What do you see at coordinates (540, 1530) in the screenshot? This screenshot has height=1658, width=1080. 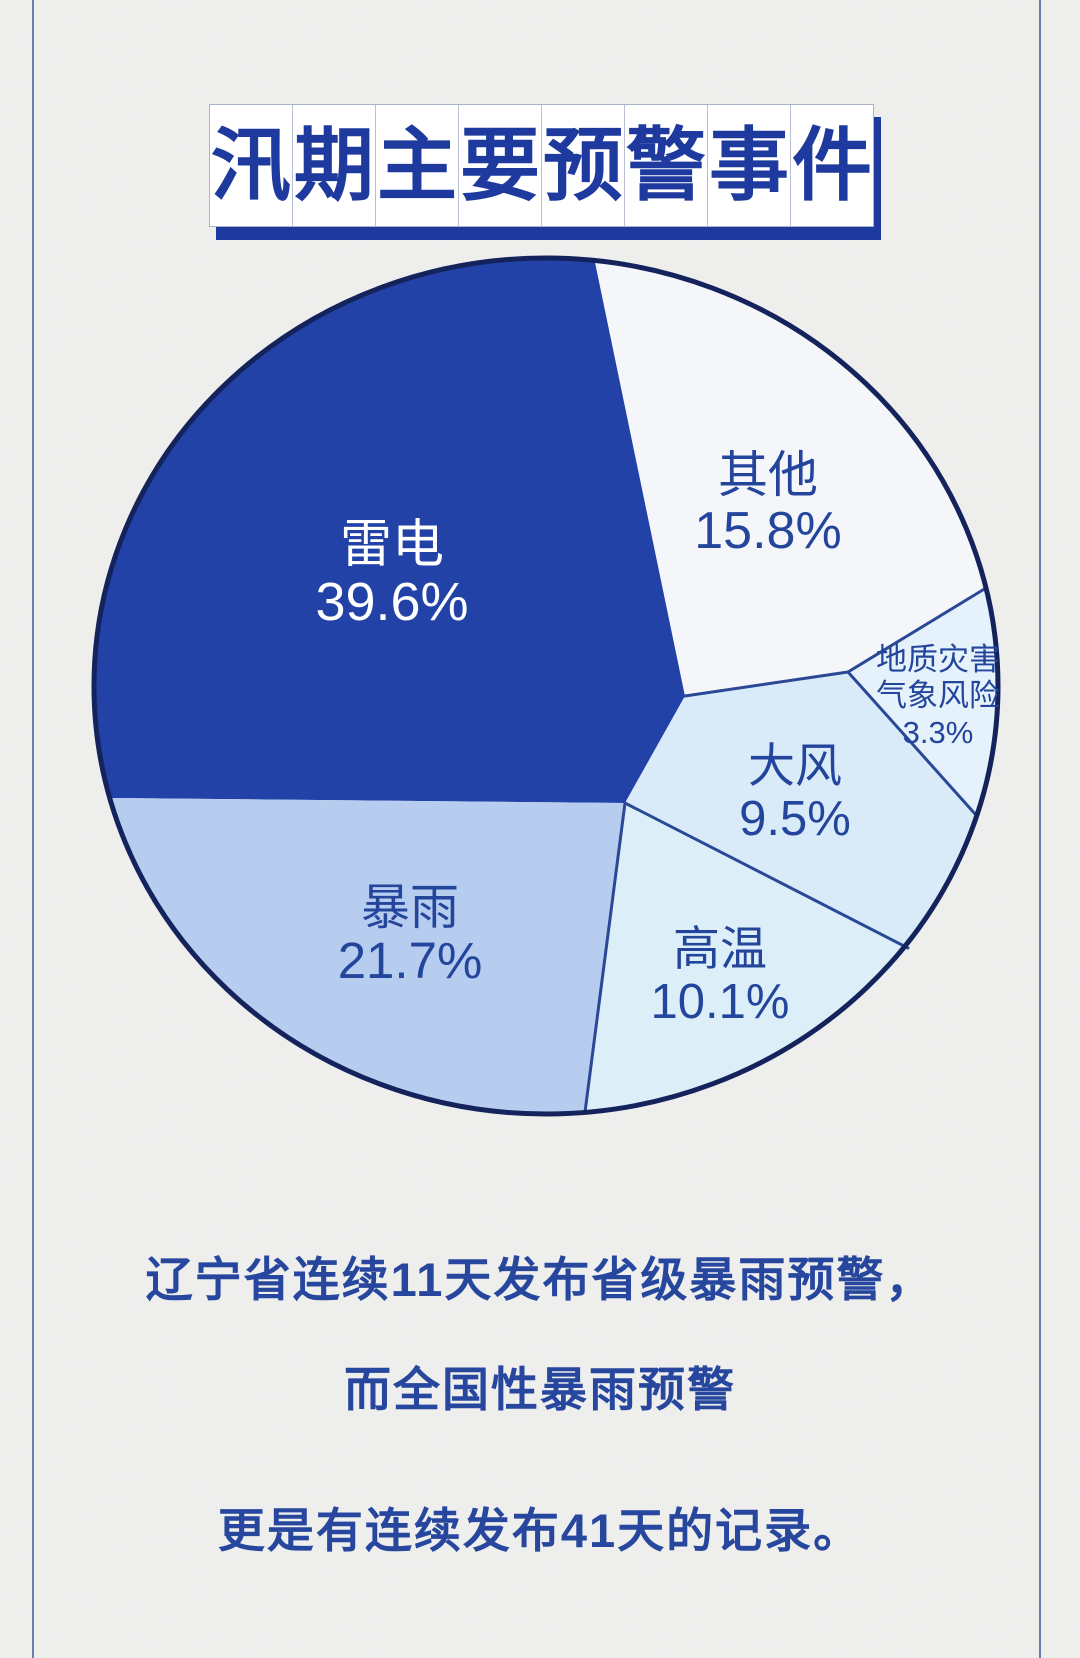 I see `footer-text-line-3: 更是有连续发布41天的记录。` at bounding box center [540, 1530].